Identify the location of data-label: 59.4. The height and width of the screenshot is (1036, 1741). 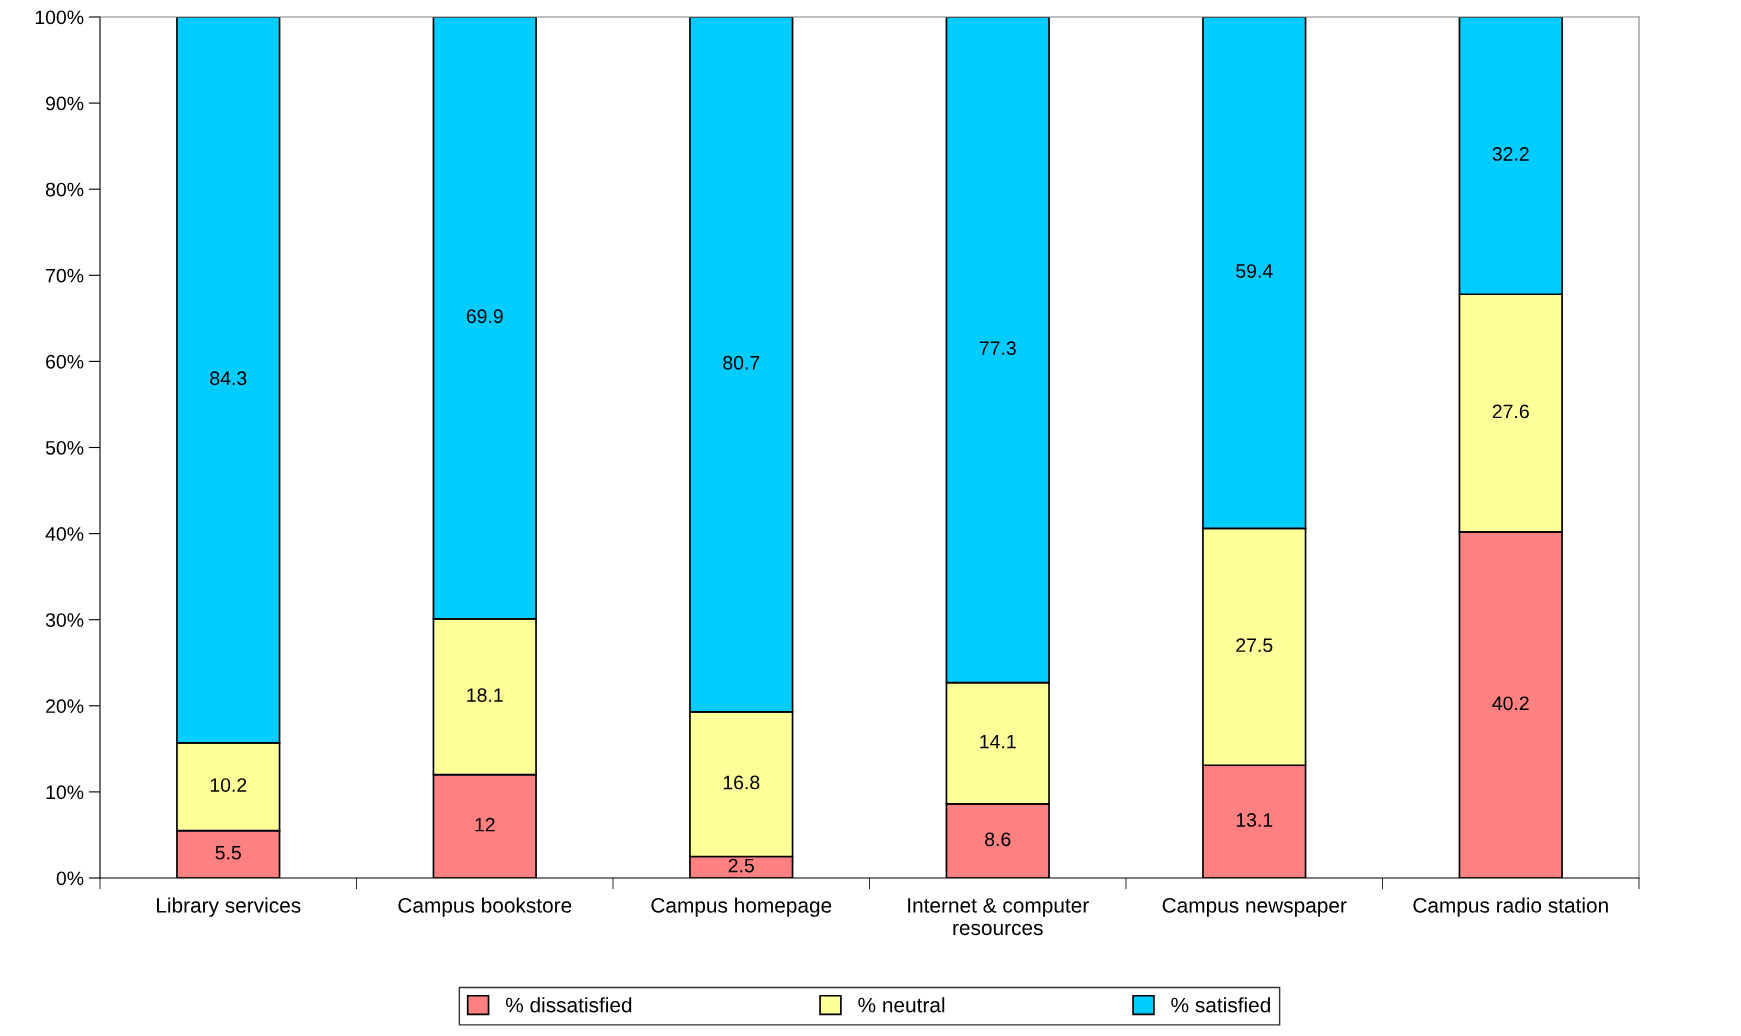
(1254, 271).